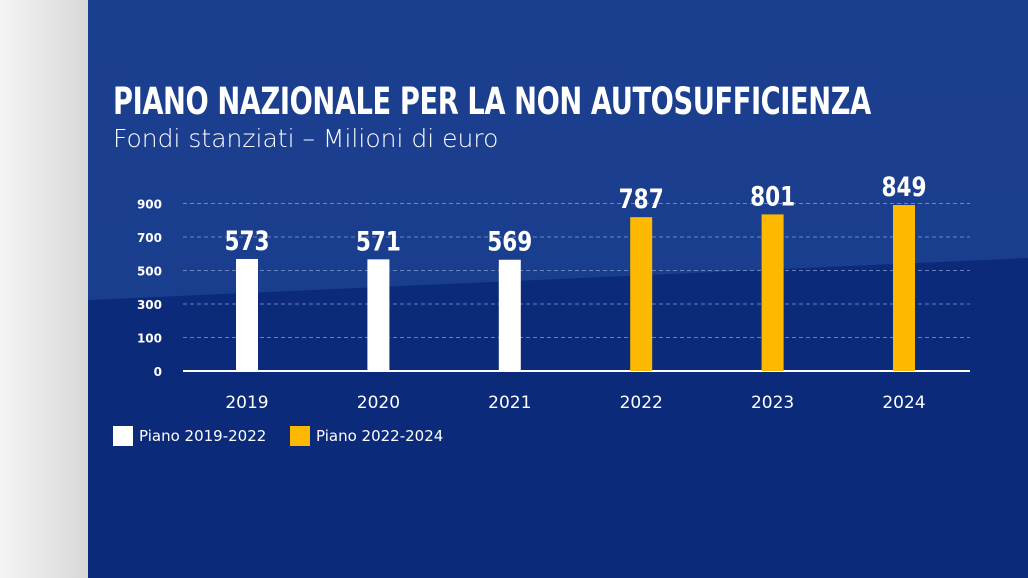 This screenshot has width=1028, height=578. Describe the element at coordinates (247, 314) in the screenshot. I see `bar-2019` at that location.